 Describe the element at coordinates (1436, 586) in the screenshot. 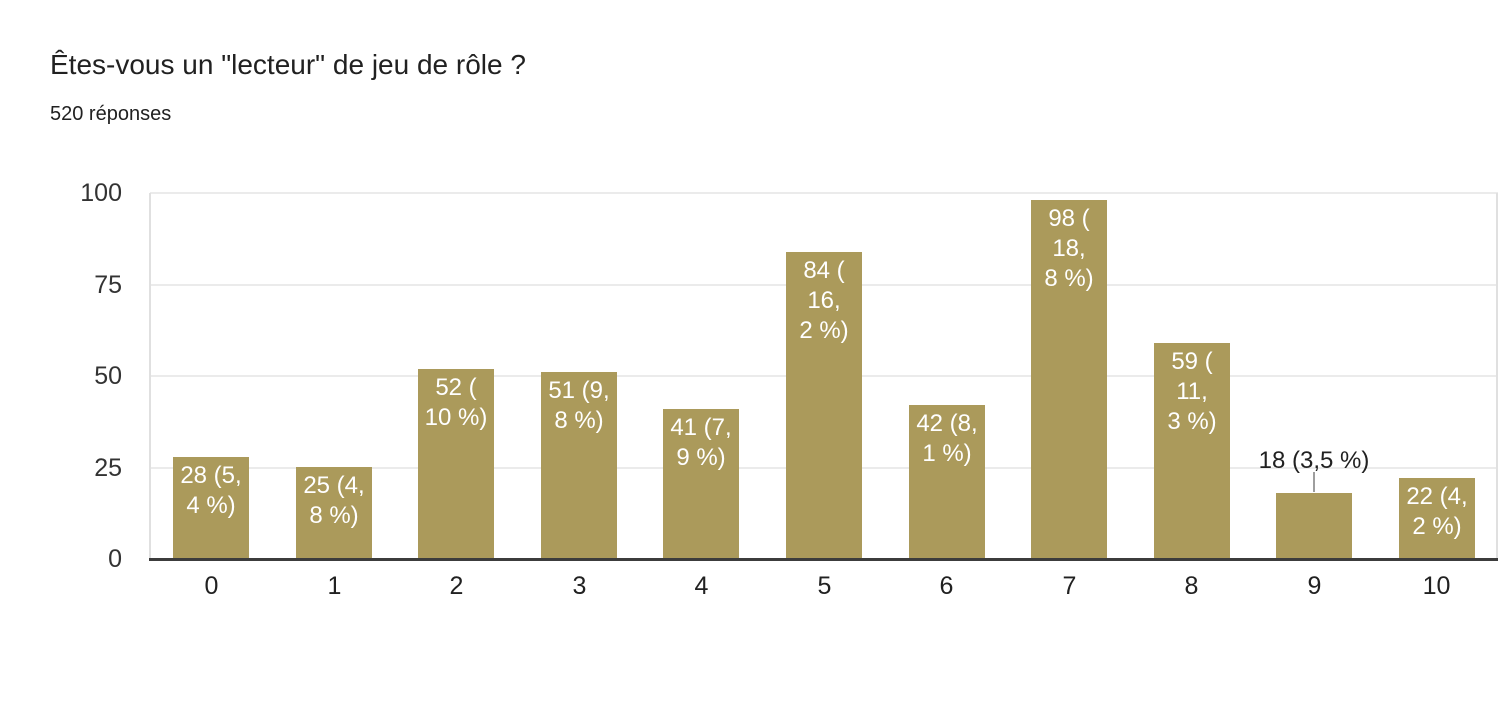

I see `x-axis-label-10: 10` at that location.